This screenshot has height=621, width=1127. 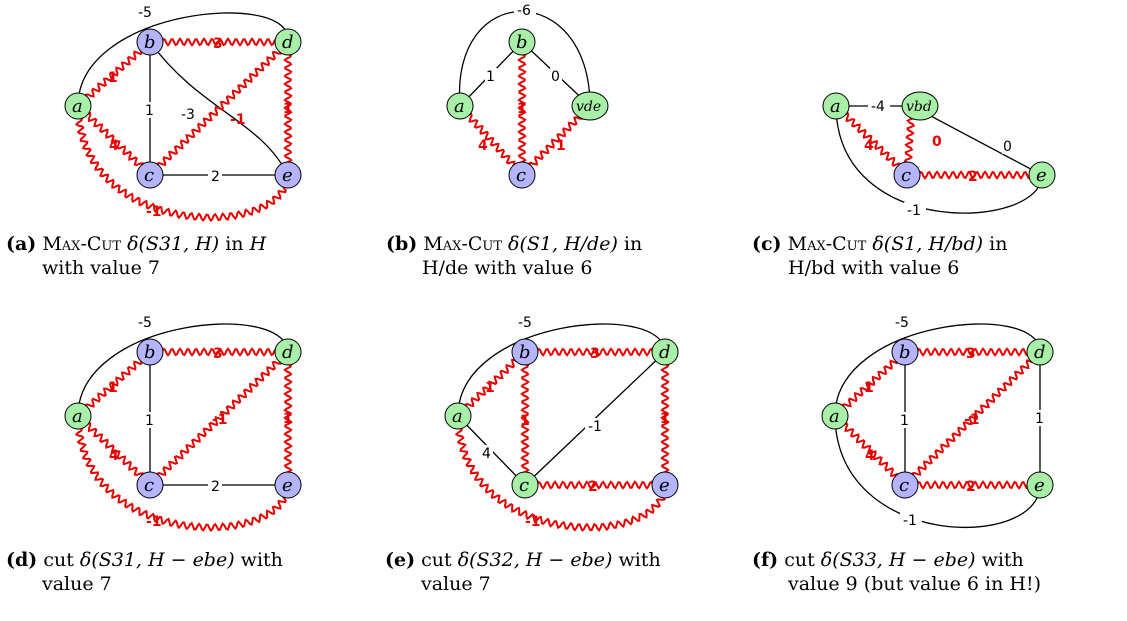 What do you see at coordinates (188, 115) in the screenshot?
I see `weight-b-e: -3` at bounding box center [188, 115].